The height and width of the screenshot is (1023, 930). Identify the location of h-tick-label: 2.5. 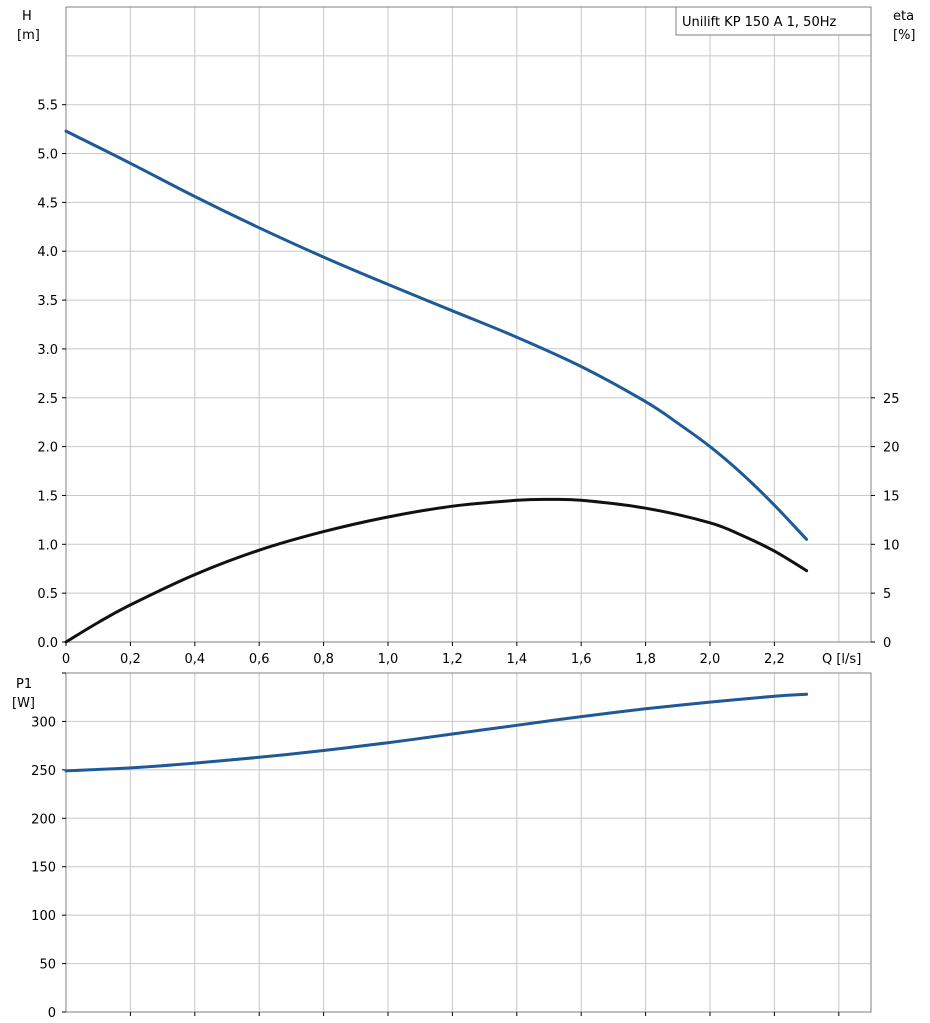
(47, 399).